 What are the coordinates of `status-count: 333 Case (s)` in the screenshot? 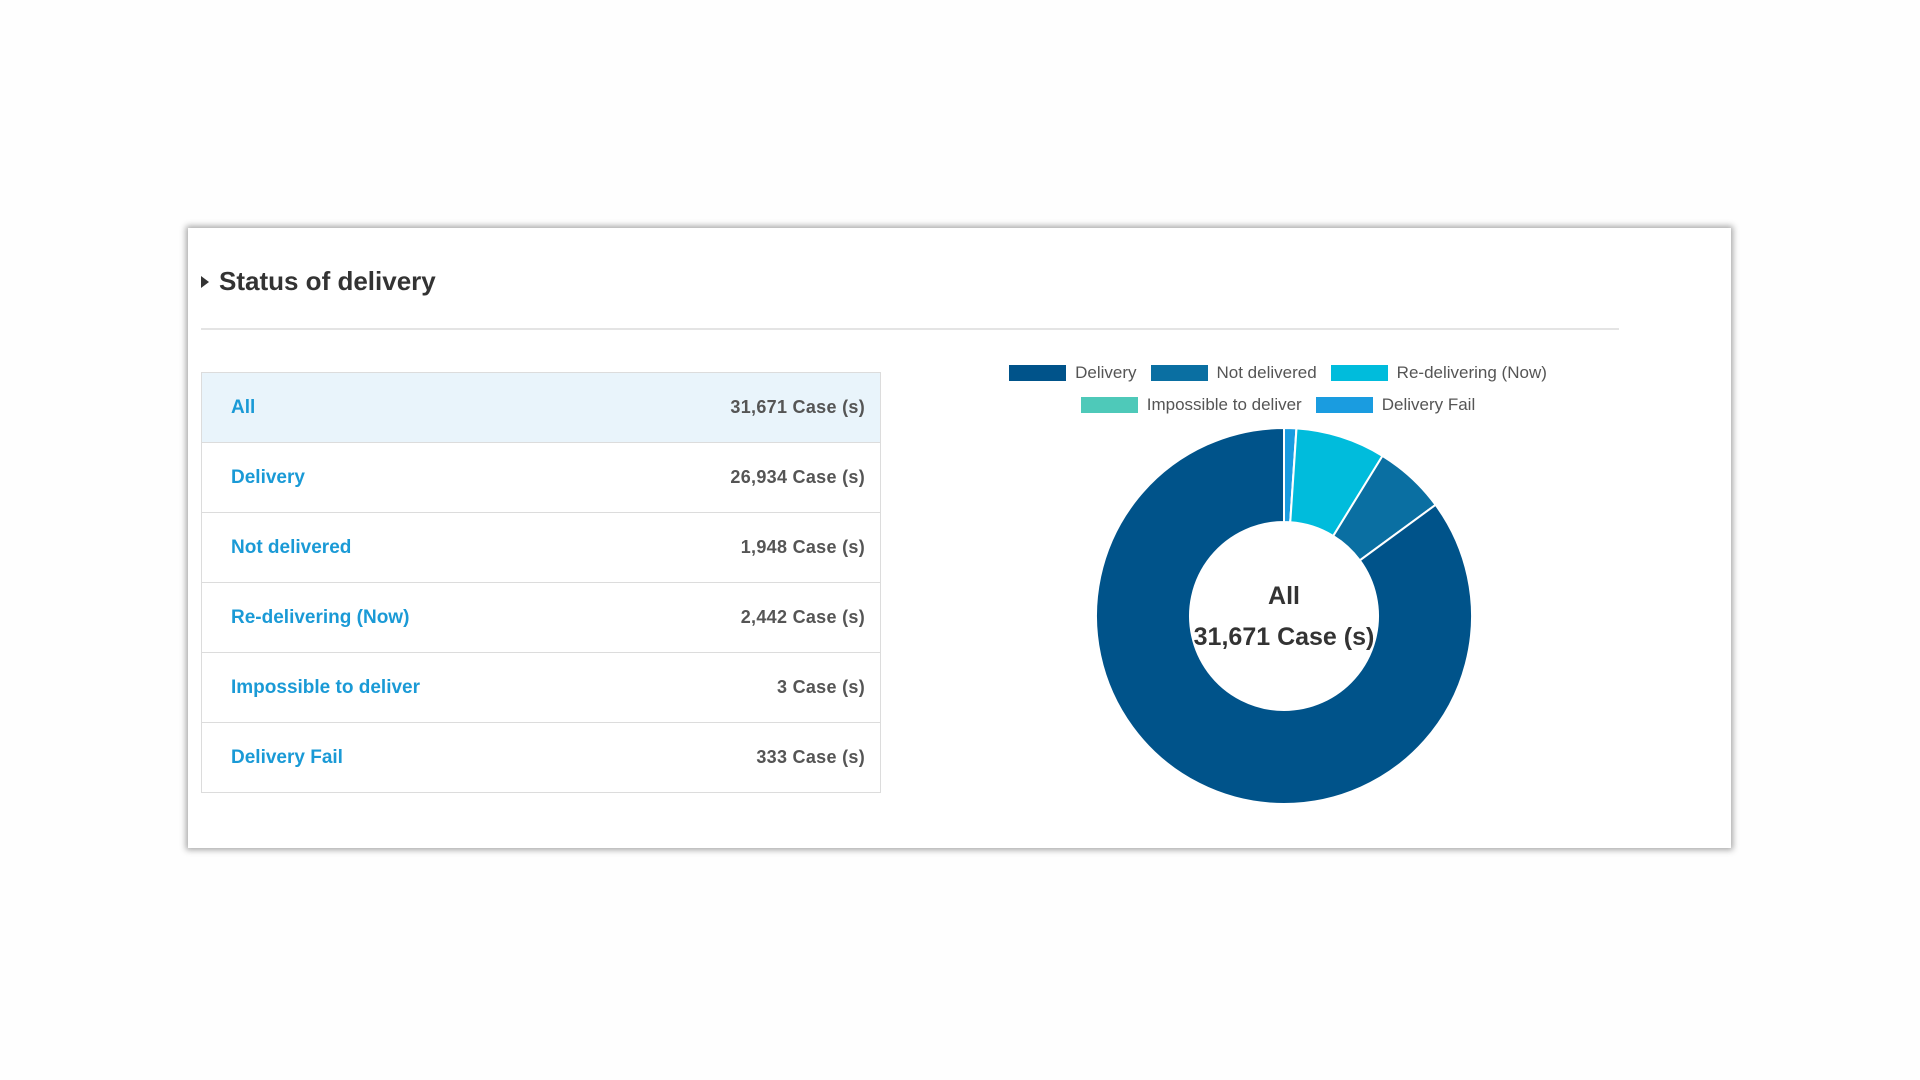 It's located at (810, 757).